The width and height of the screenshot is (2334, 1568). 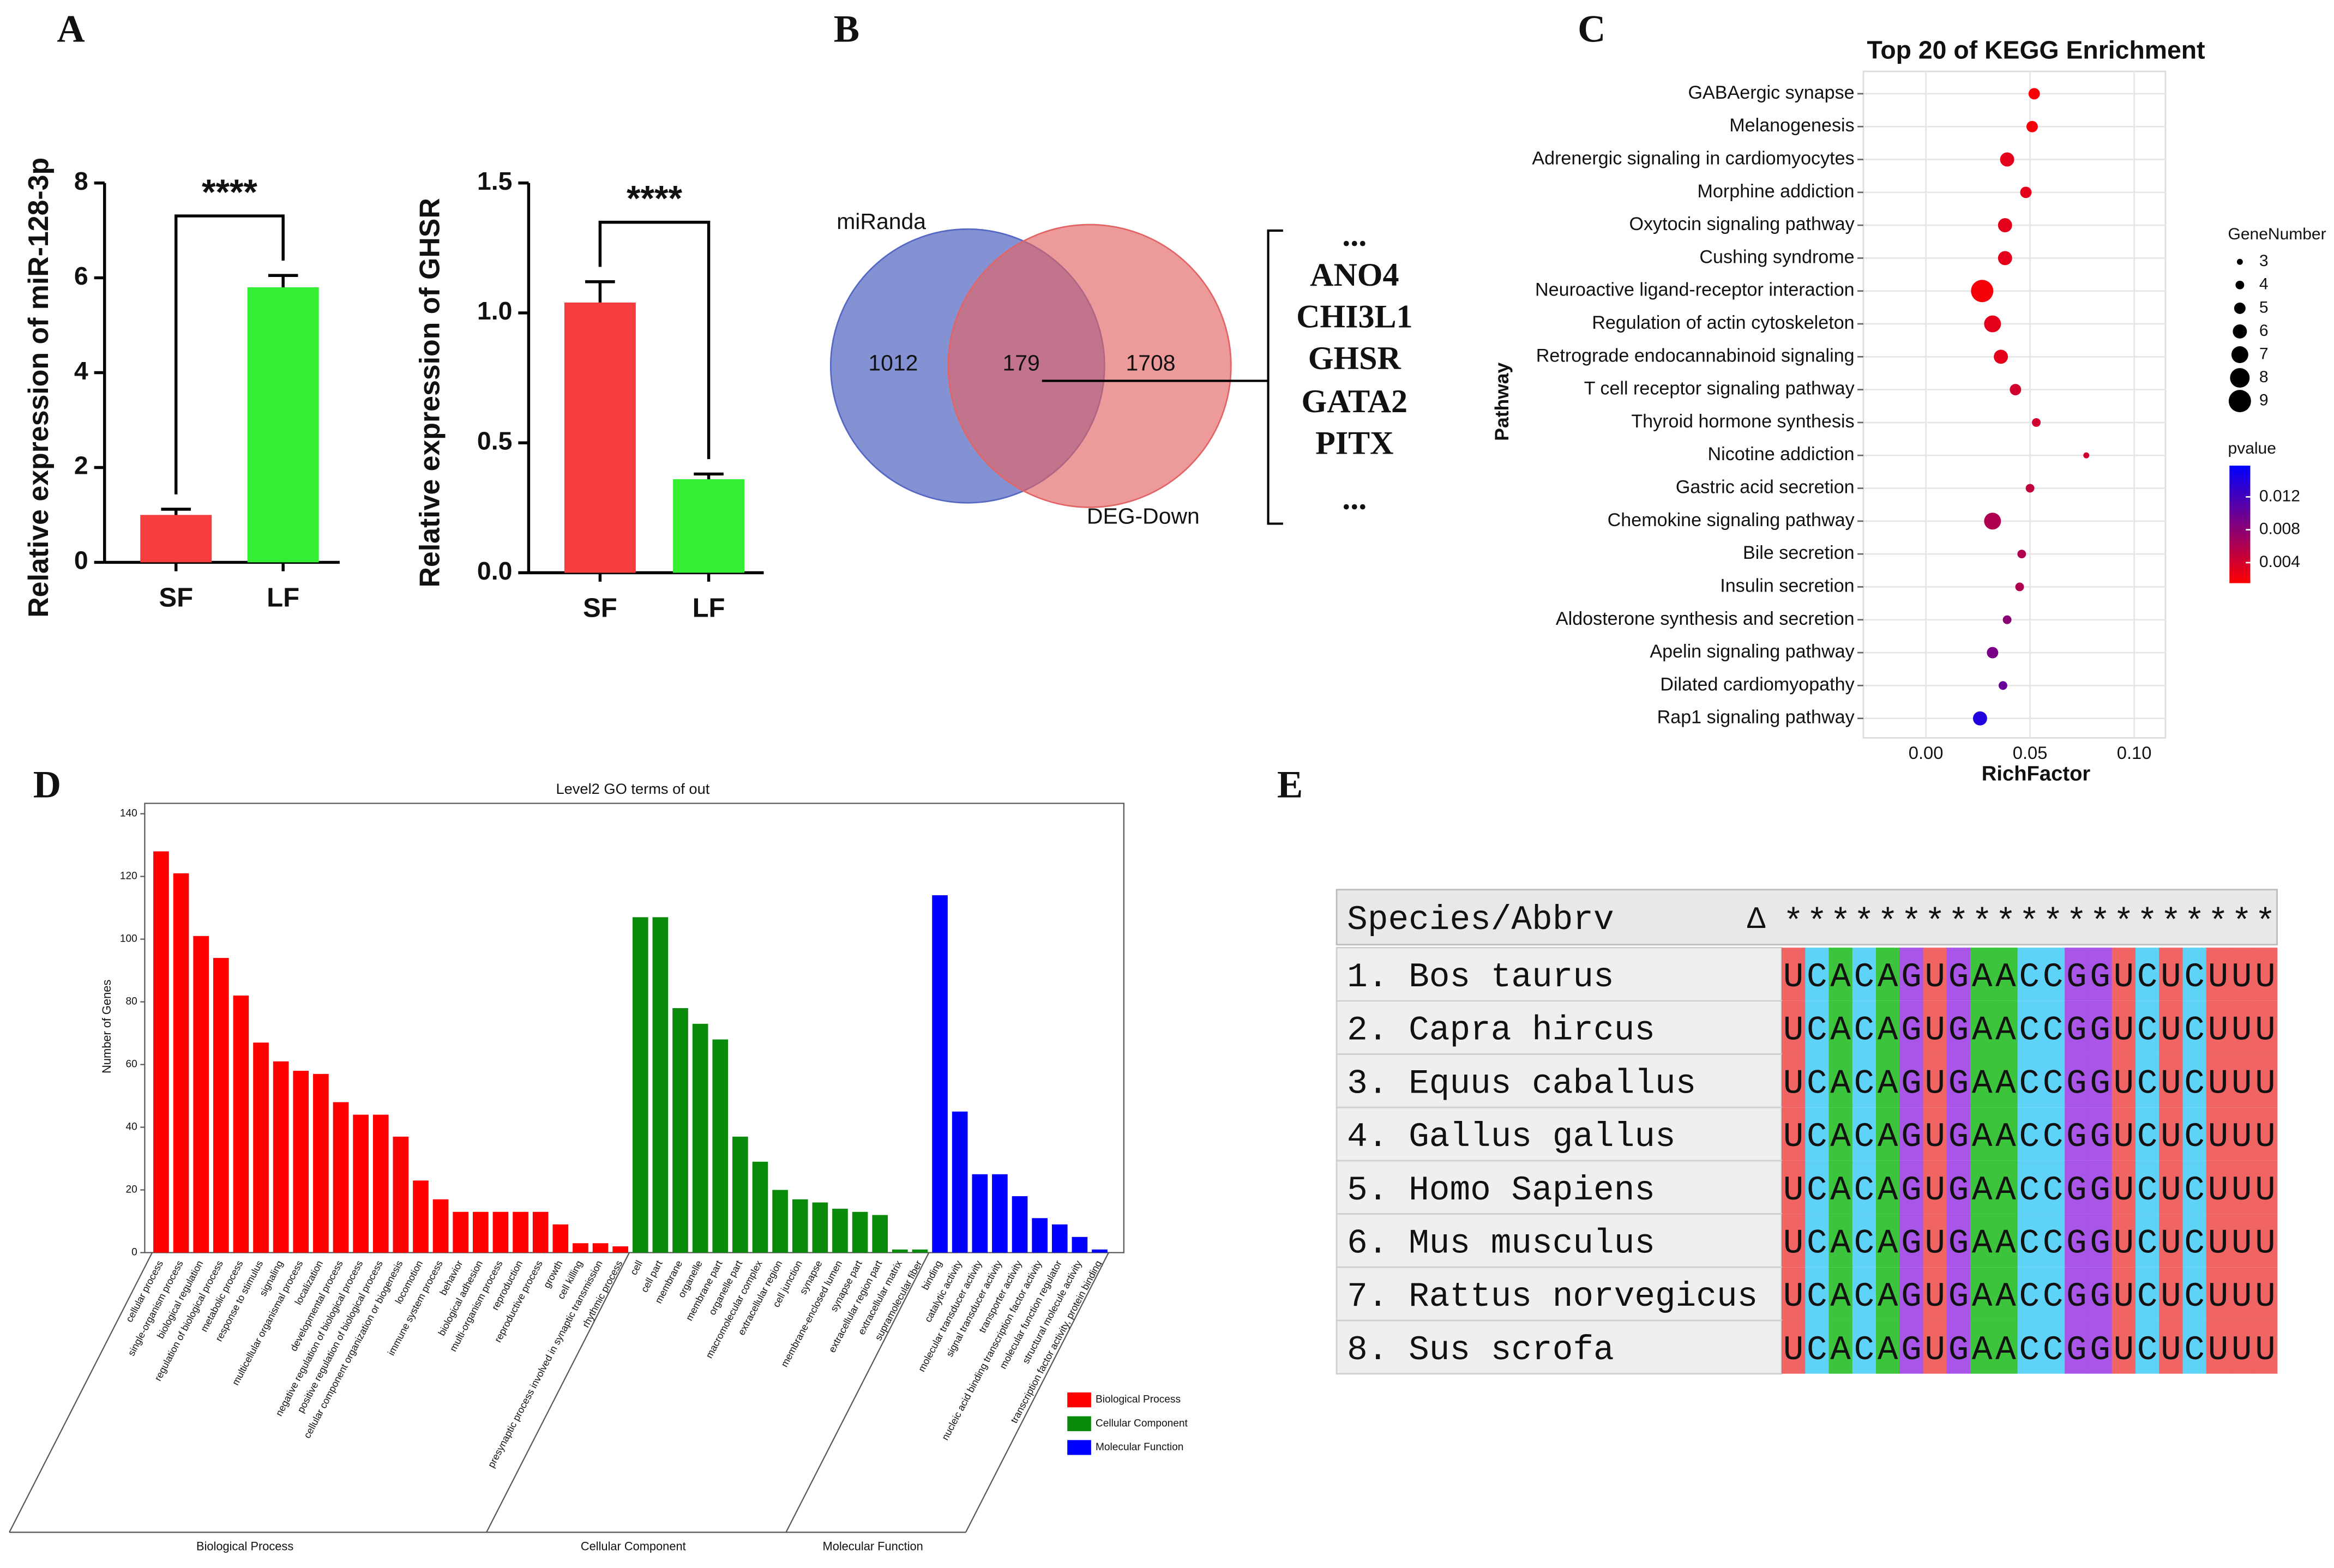 What do you see at coordinates (128, 876) in the screenshot?
I see `y-tick-label: 120` at bounding box center [128, 876].